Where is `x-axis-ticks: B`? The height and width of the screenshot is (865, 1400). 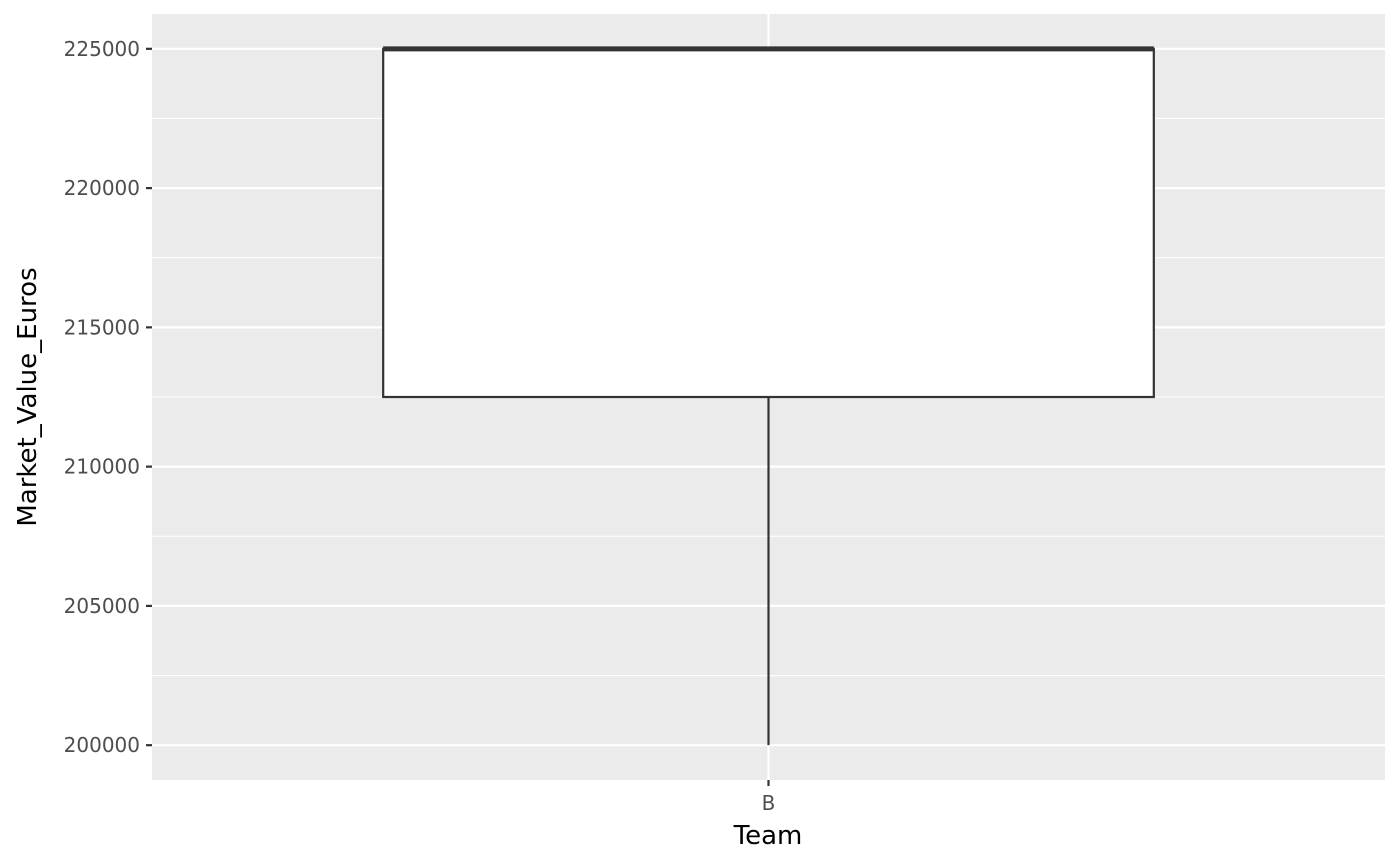 x-axis-ticks: B is located at coordinates (769, 797).